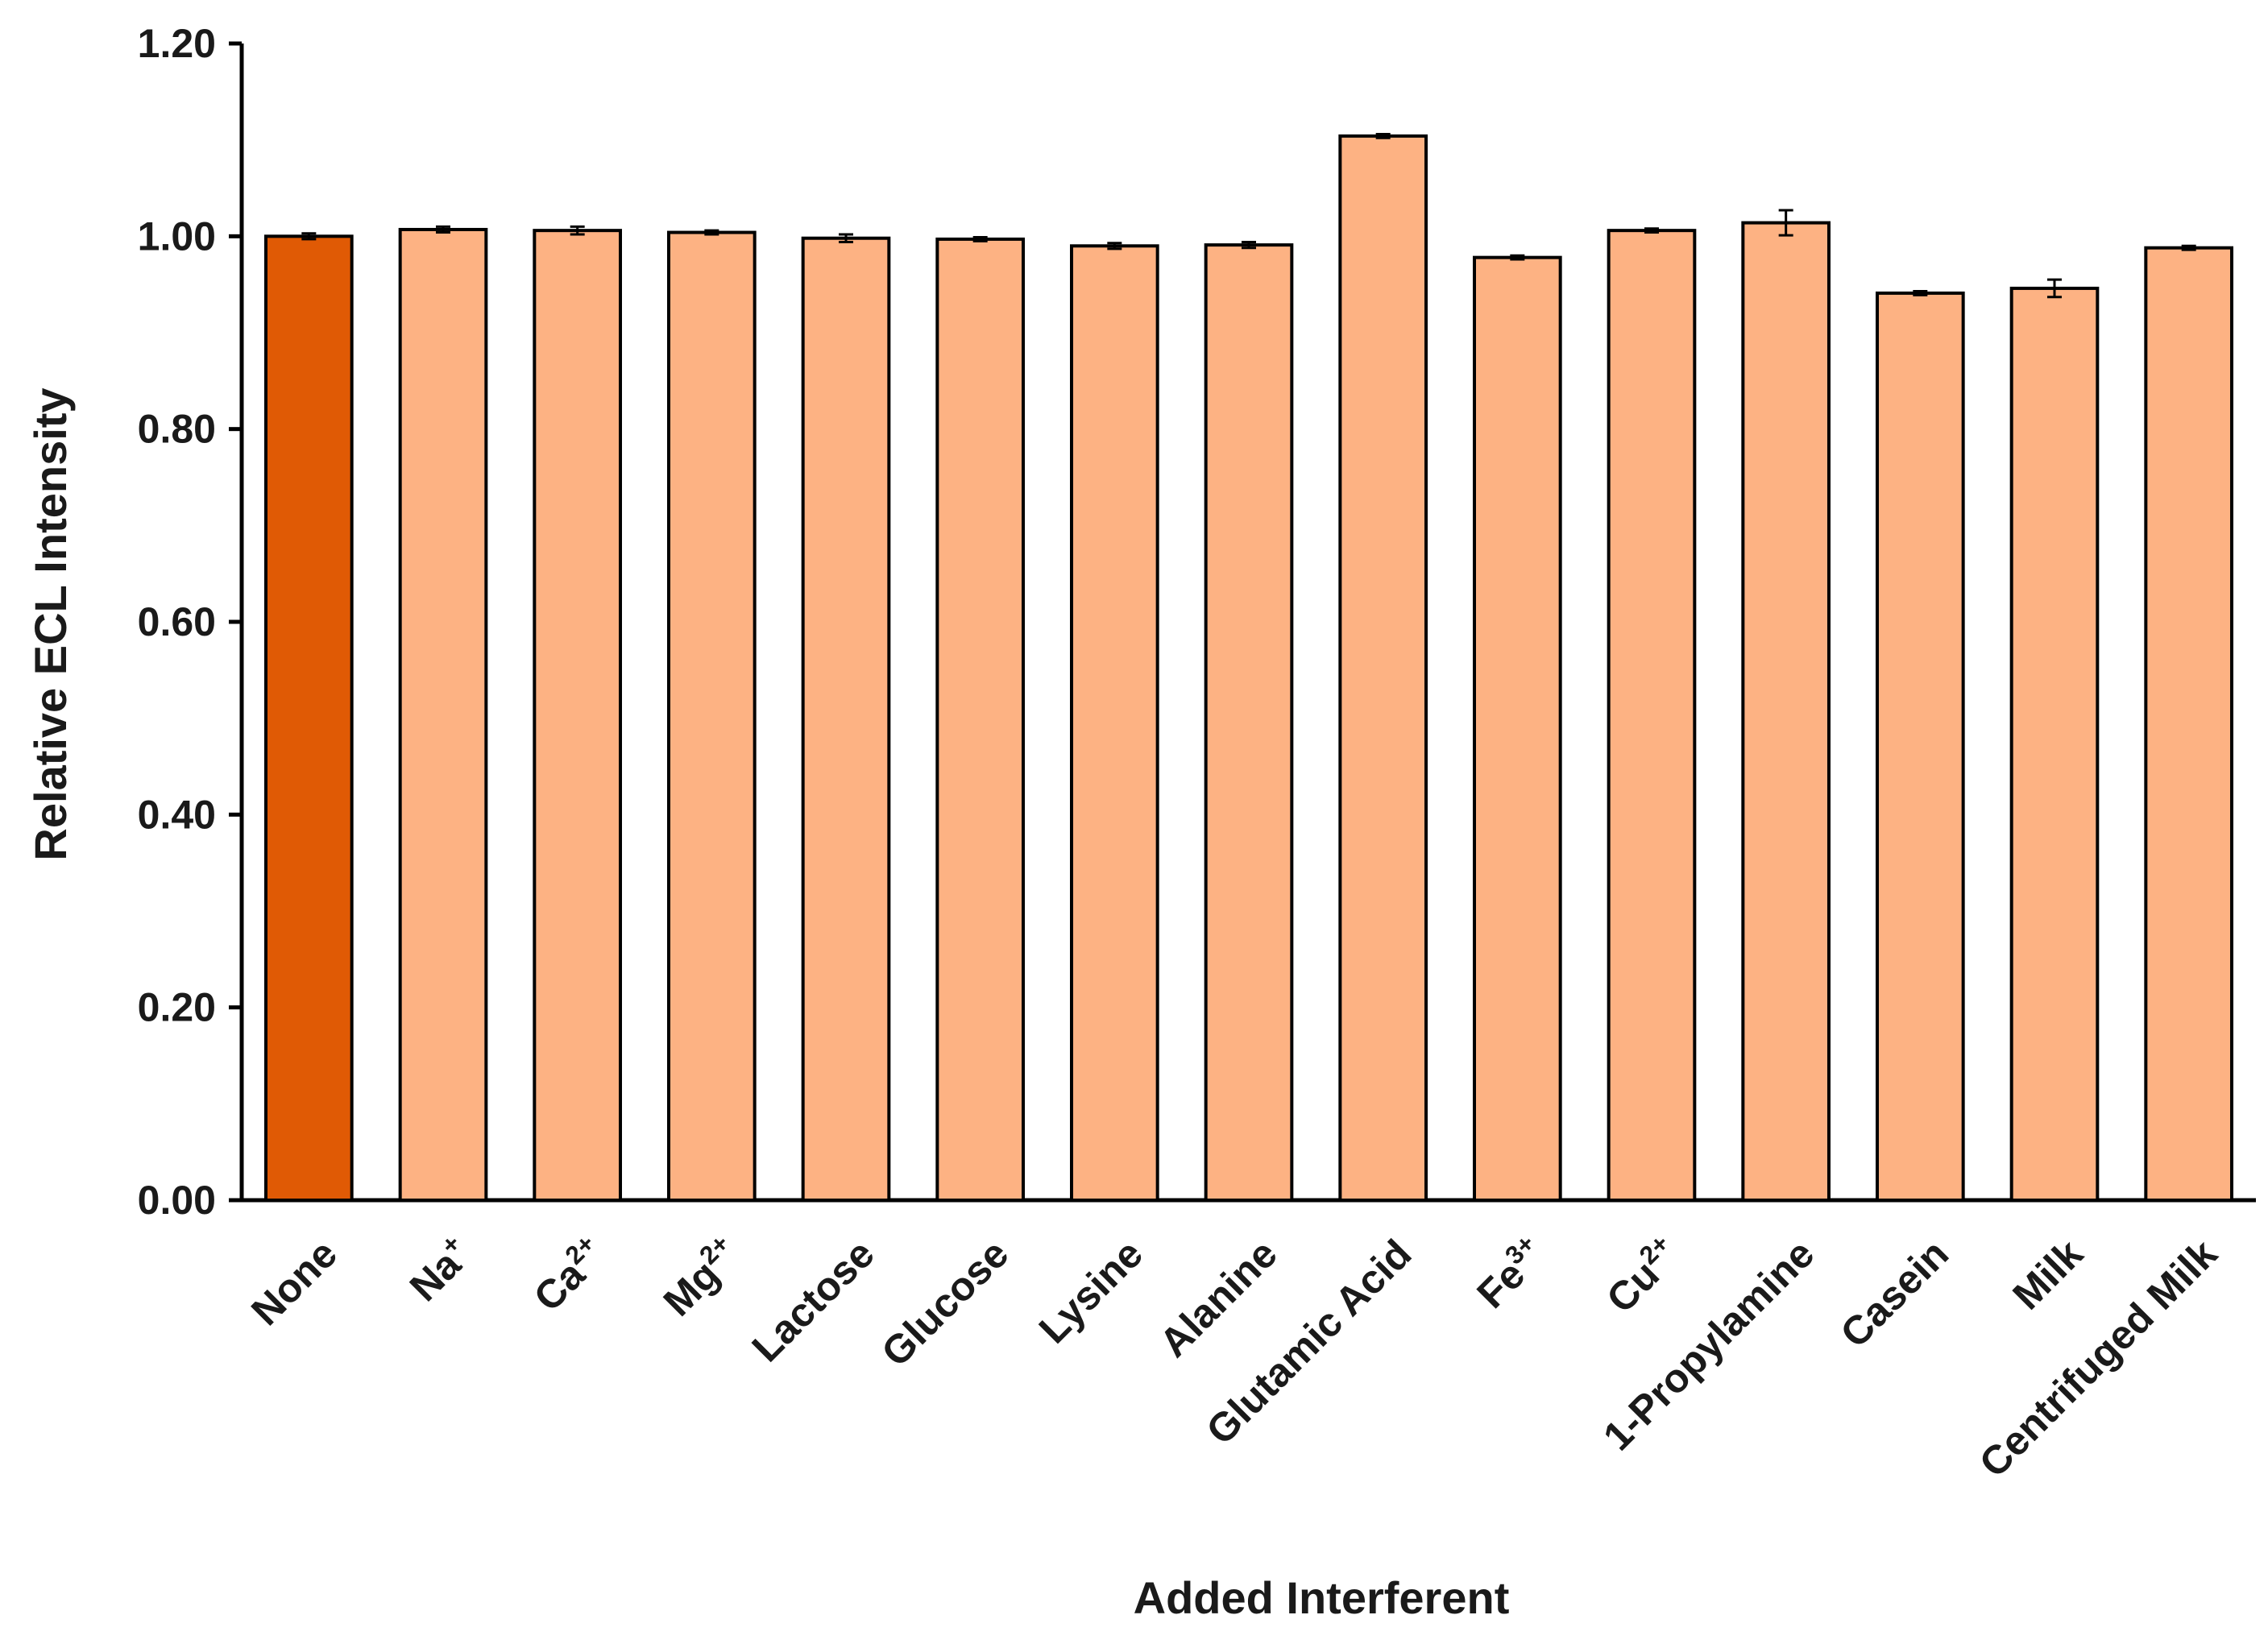 The width and height of the screenshot is (2268, 1644). I want to click on bar-alanine, so click(1249, 722).